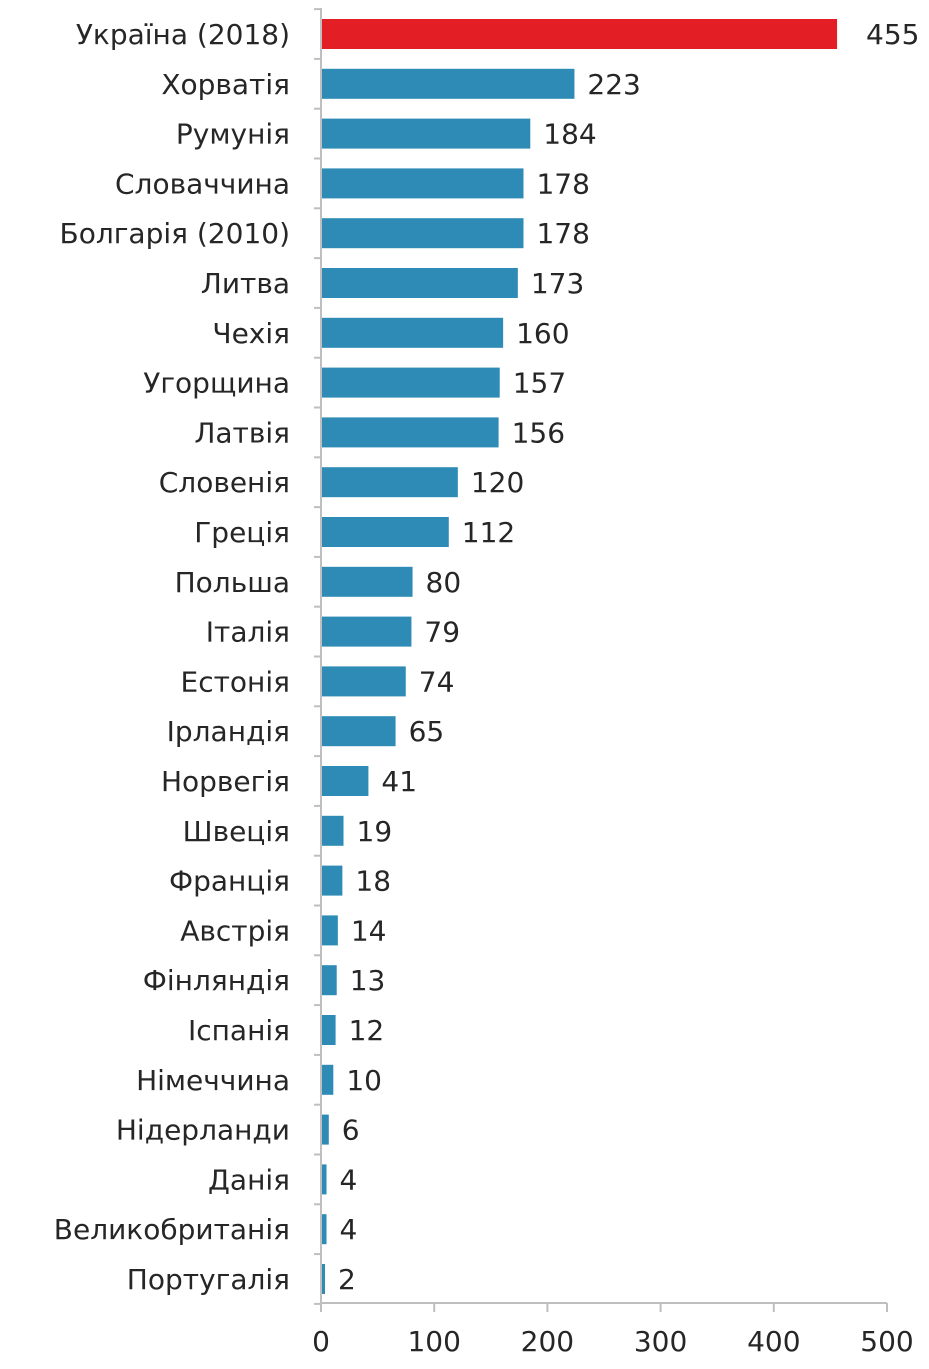 This screenshot has width=929, height=1369. What do you see at coordinates (228, 731) in the screenshot?
I see `category-label: Ірландія` at bounding box center [228, 731].